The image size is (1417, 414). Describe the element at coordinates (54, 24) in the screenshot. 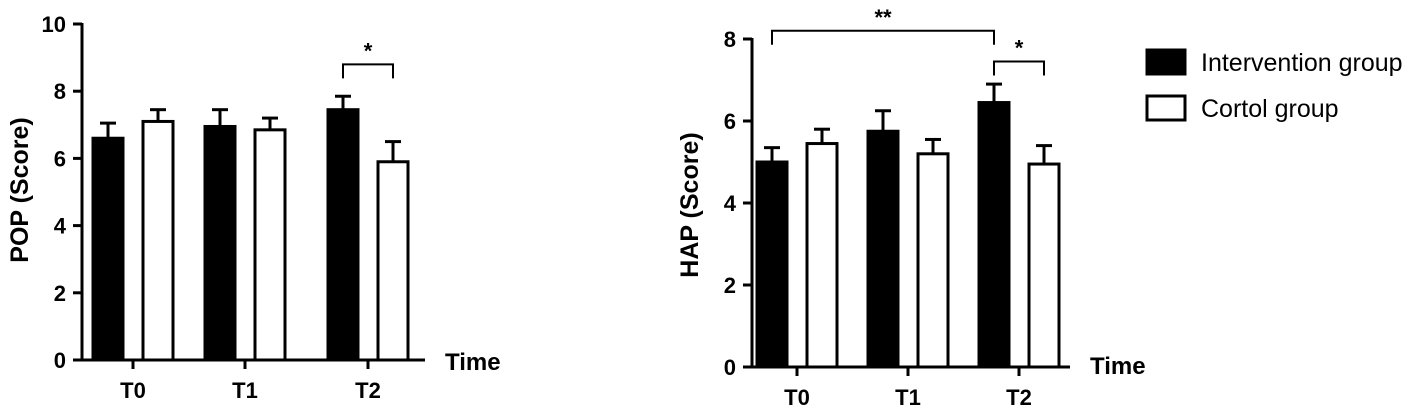

I see `y-tick-label: 10` at that location.